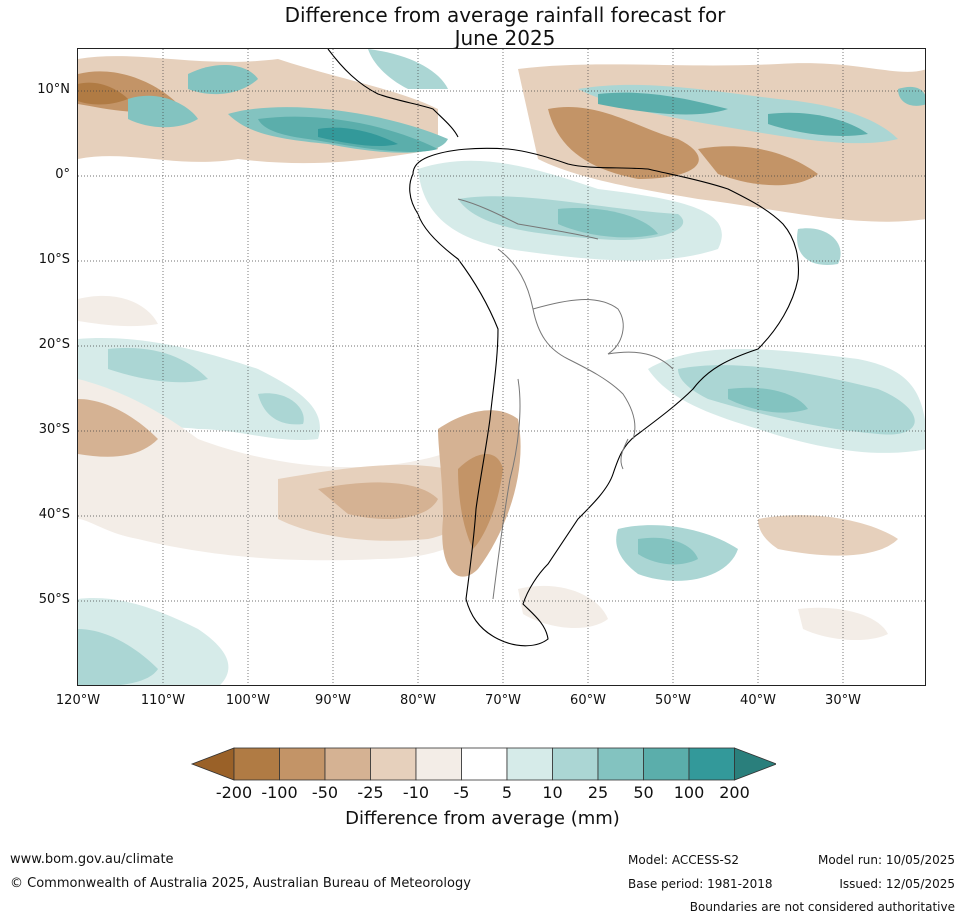 The height and width of the screenshot is (919, 965). Describe the element at coordinates (78, 700) in the screenshot. I see `lon-label-120w: 120°W` at that location.